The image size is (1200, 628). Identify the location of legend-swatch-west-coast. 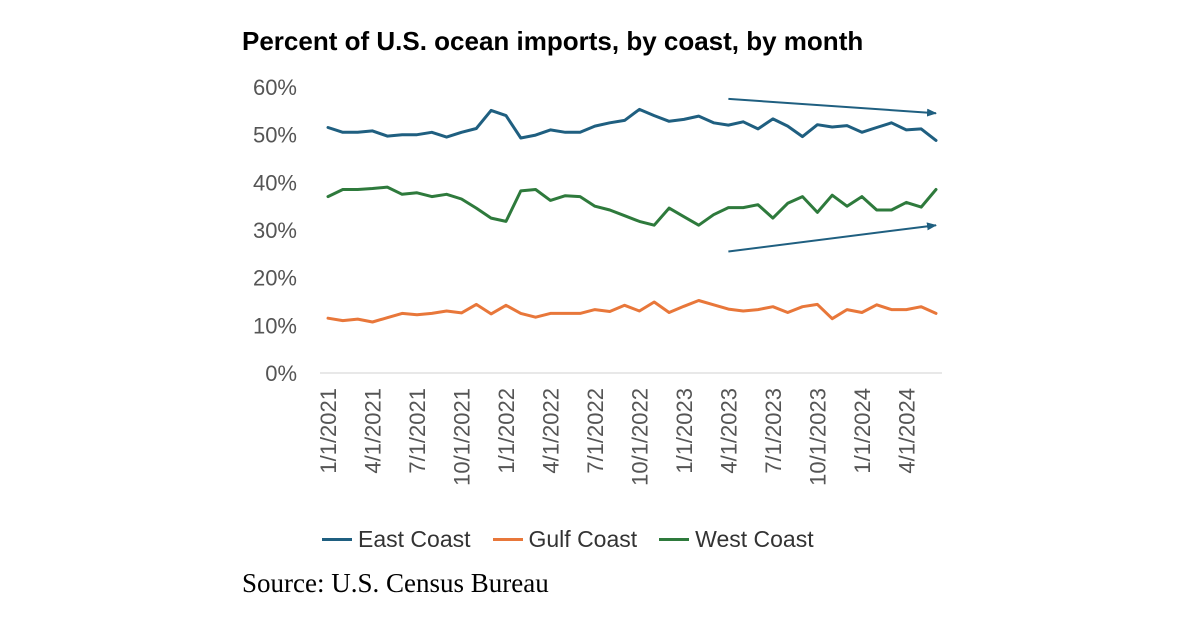
(674, 539).